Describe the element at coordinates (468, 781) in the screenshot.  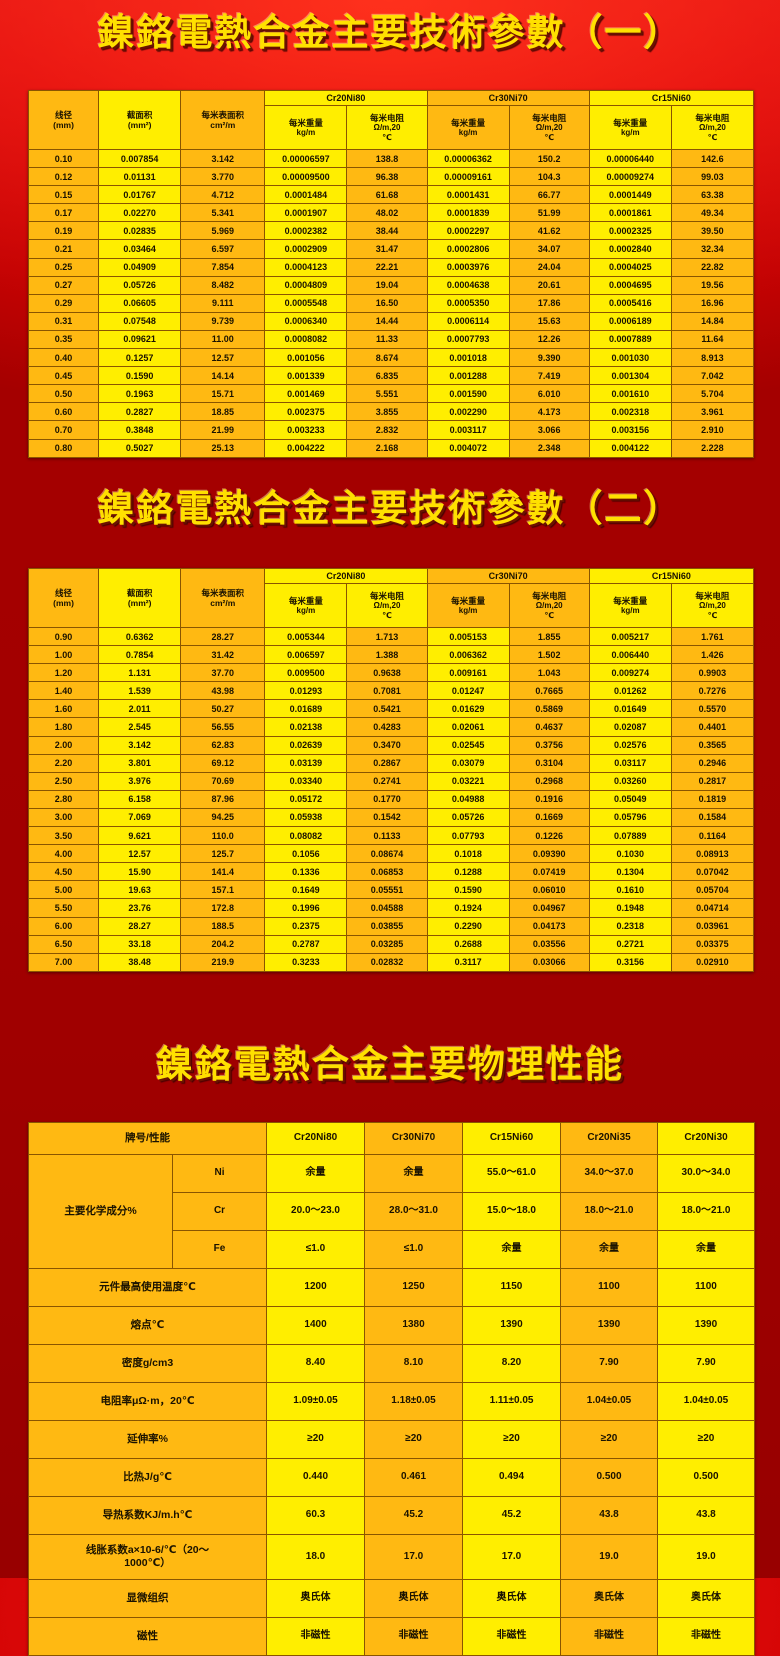
I see `table-cell: 0.03221` at that location.